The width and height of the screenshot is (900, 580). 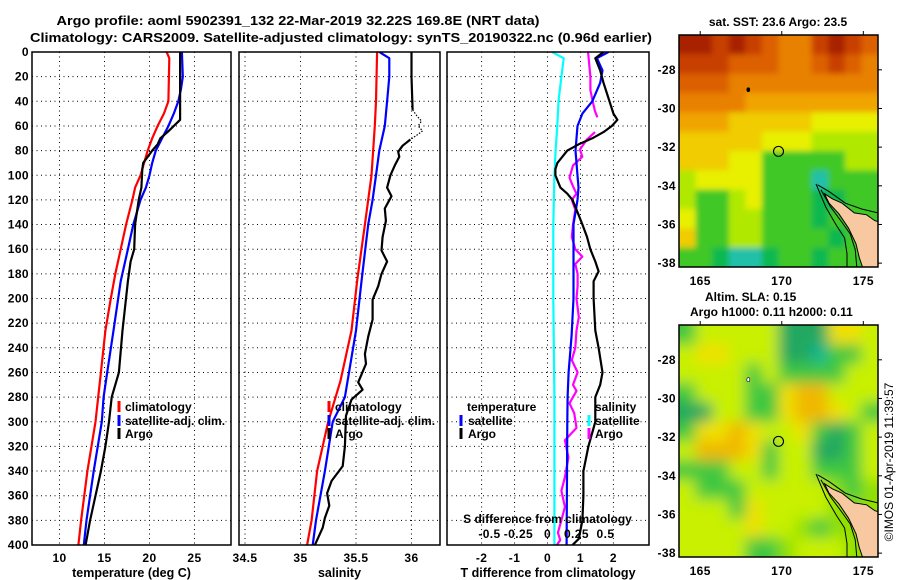 I want to click on temperature-satellite-adj-clim-line, so click(x=133, y=298).